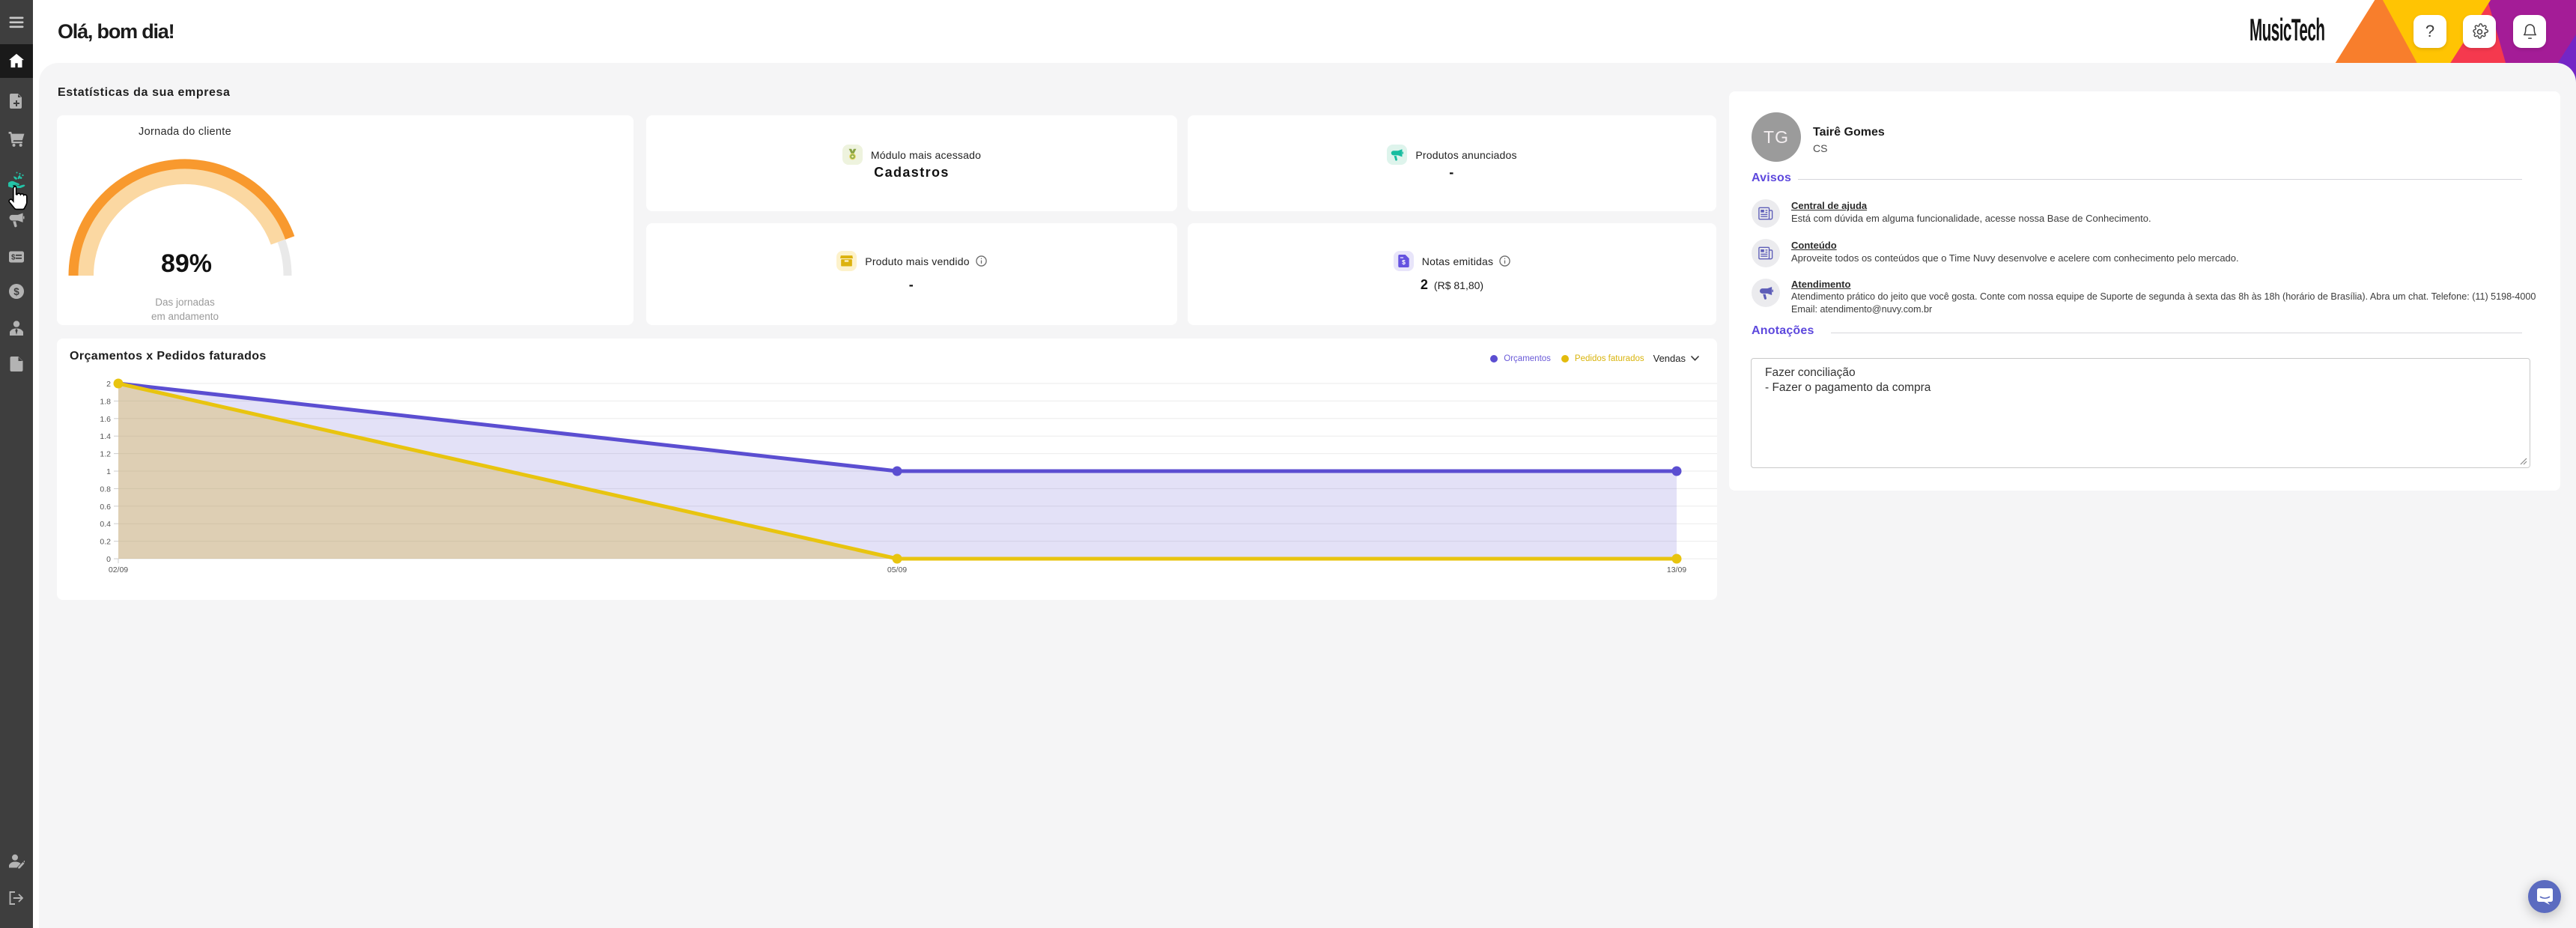 The height and width of the screenshot is (928, 2576). I want to click on svg-text: 0, so click(108, 559).